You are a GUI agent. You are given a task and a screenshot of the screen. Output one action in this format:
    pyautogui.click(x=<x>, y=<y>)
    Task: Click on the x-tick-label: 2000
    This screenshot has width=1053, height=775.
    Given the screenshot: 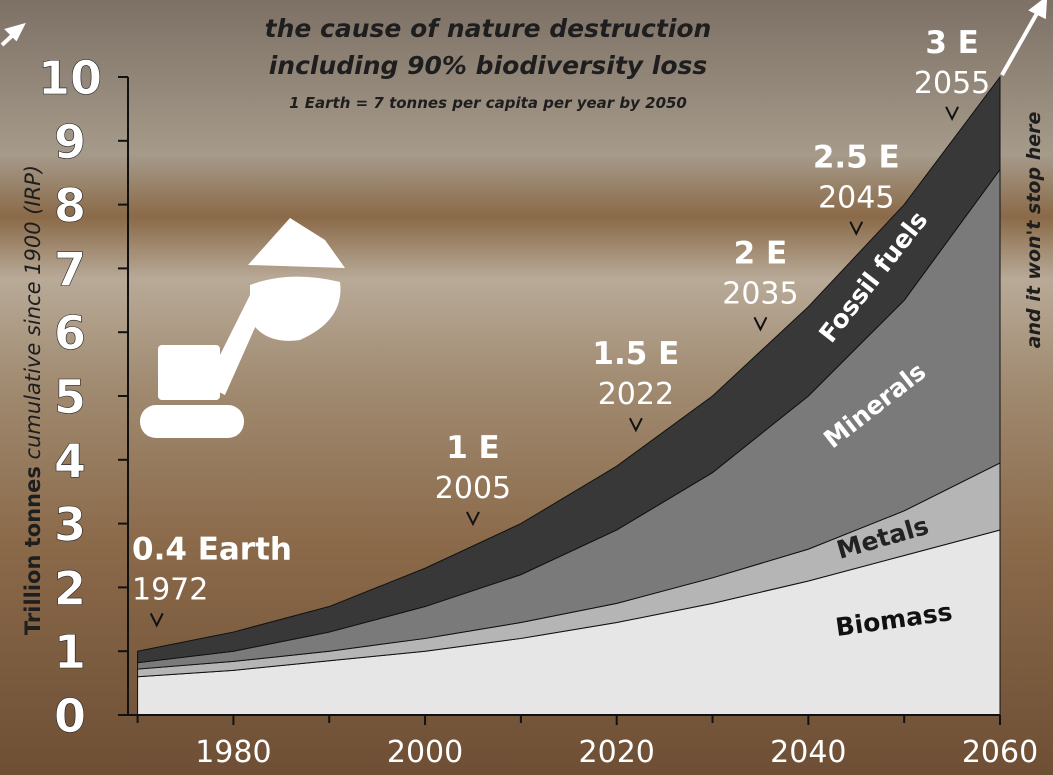 What is the action you would take?
    pyautogui.click(x=425, y=752)
    